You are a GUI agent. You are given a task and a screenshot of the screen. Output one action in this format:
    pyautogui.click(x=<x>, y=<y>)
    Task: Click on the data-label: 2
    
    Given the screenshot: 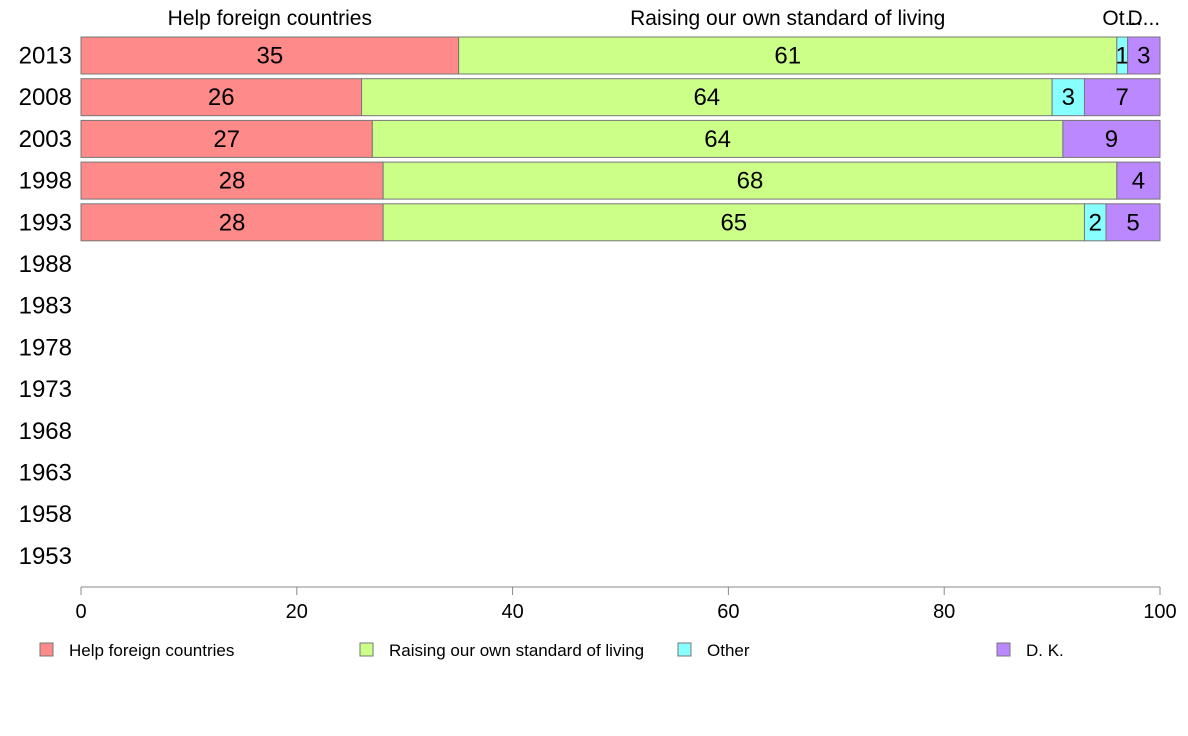 What is the action you would take?
    pyautogui.click(x=1095, y=222)
    